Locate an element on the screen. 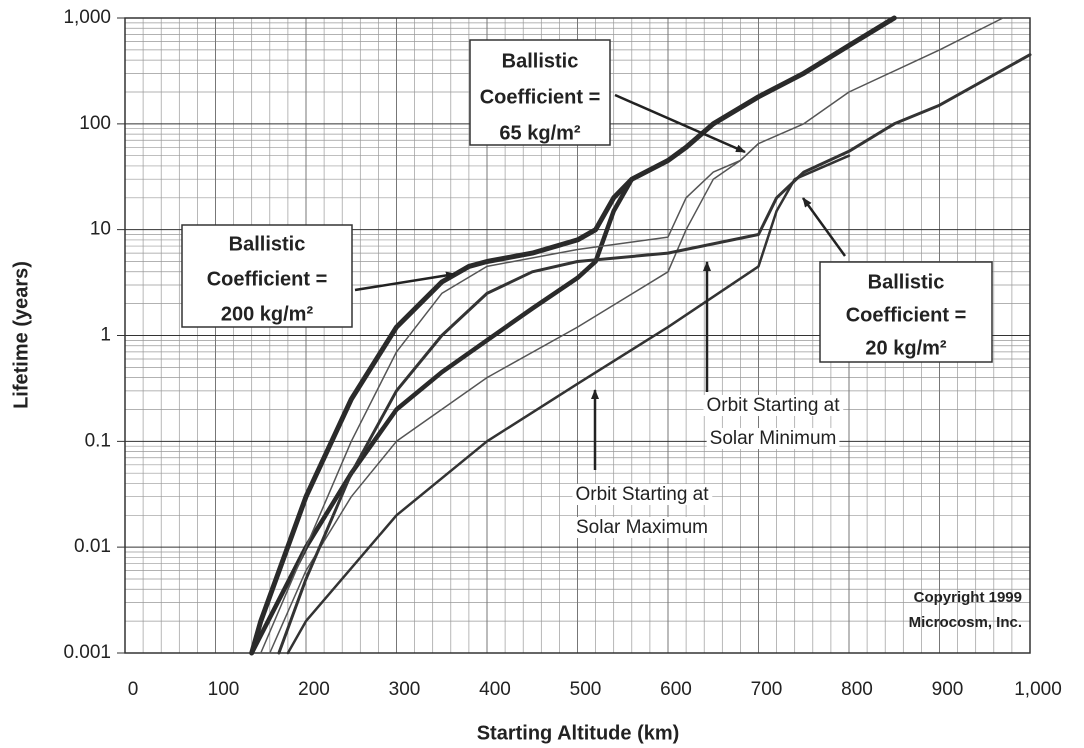 The image size is (1084, 748). x-tick-label: 0 is located at coordinates (133, 689).